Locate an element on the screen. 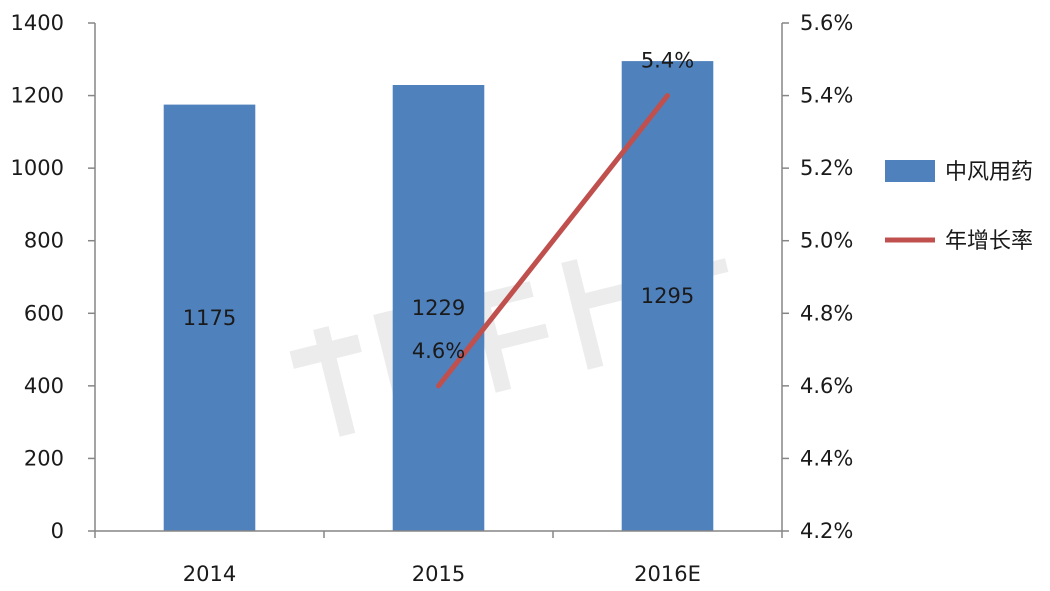  y-right-tick-label: 5.6% is located at coordinates (826, 23).